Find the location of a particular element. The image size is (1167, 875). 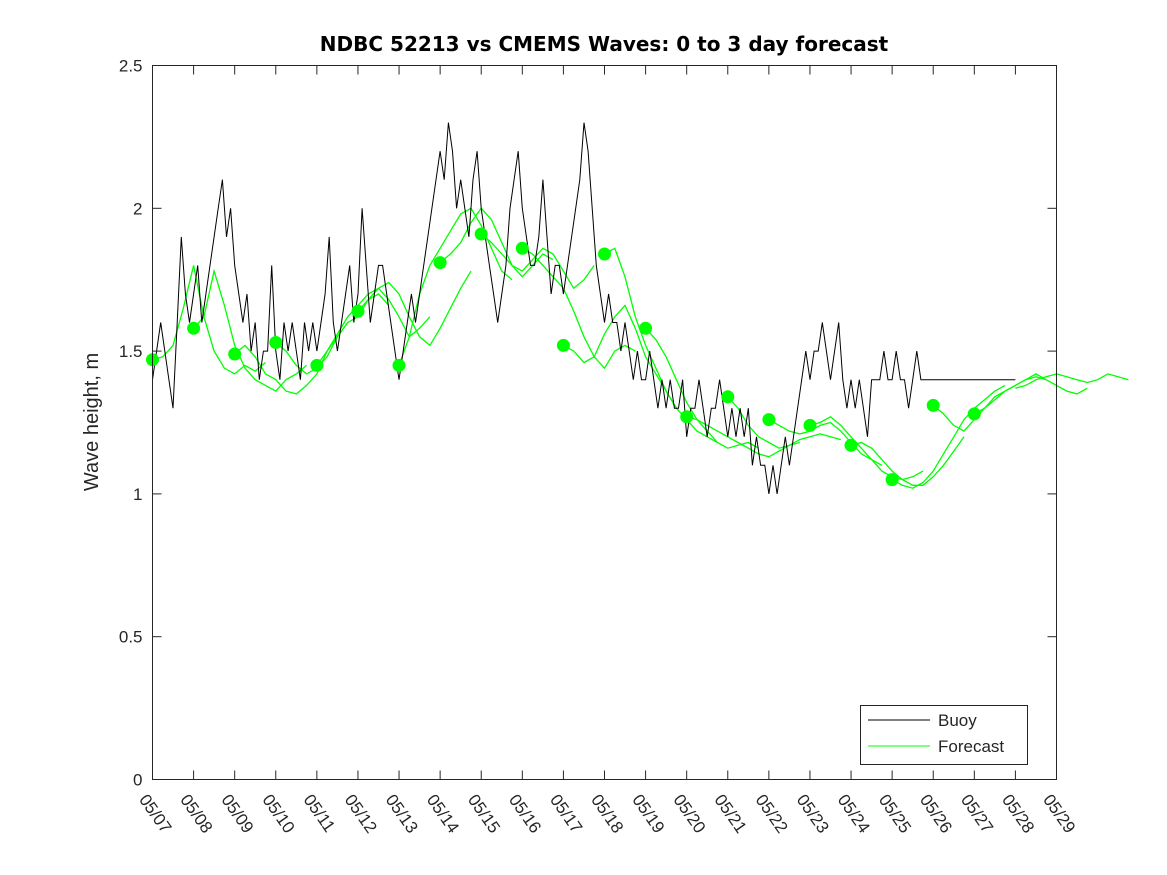

y-tick-label-2: 1 is located at coordinates (137, 494).